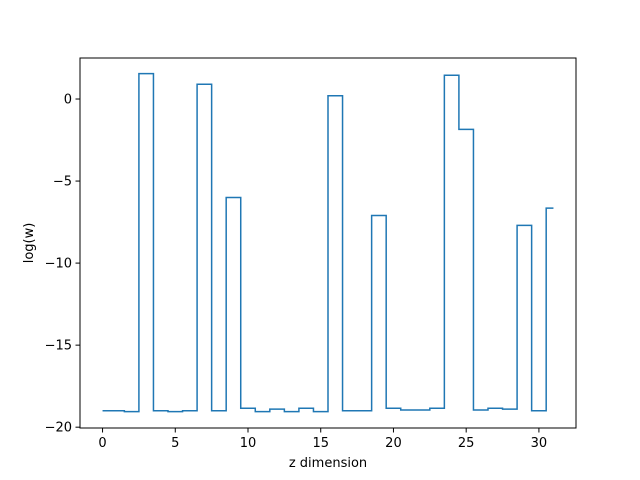 The height and width of the screenshot is (480, 640). I want to click on y-axis-ticks: 0 −5 −10 −15 −20, so click(62, 264).